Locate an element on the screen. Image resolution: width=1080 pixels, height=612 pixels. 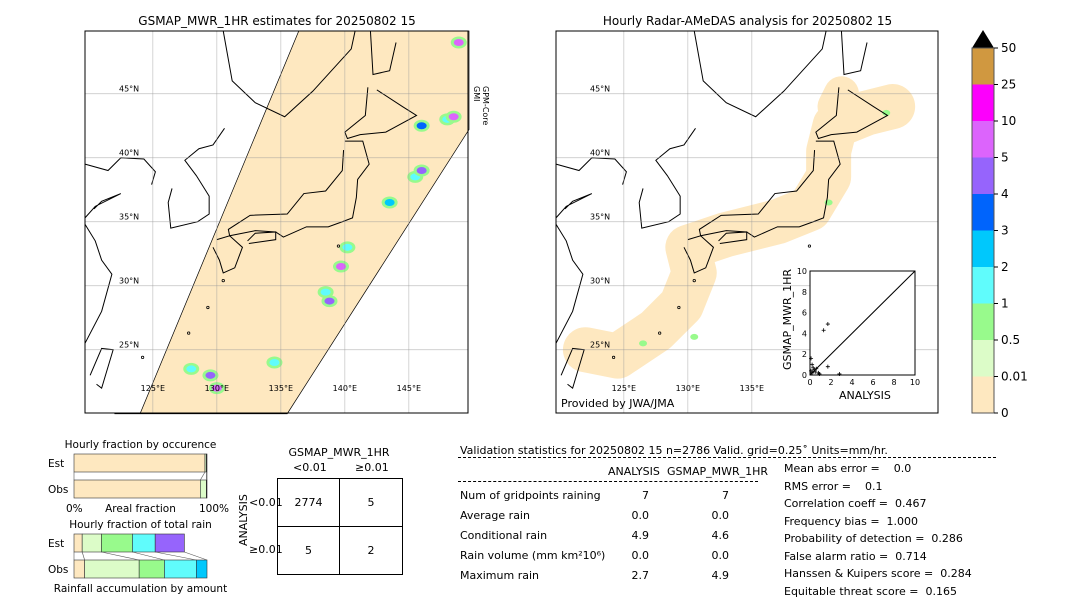
stat-gsmap: 0.0 is located at coordinates (720, 515).